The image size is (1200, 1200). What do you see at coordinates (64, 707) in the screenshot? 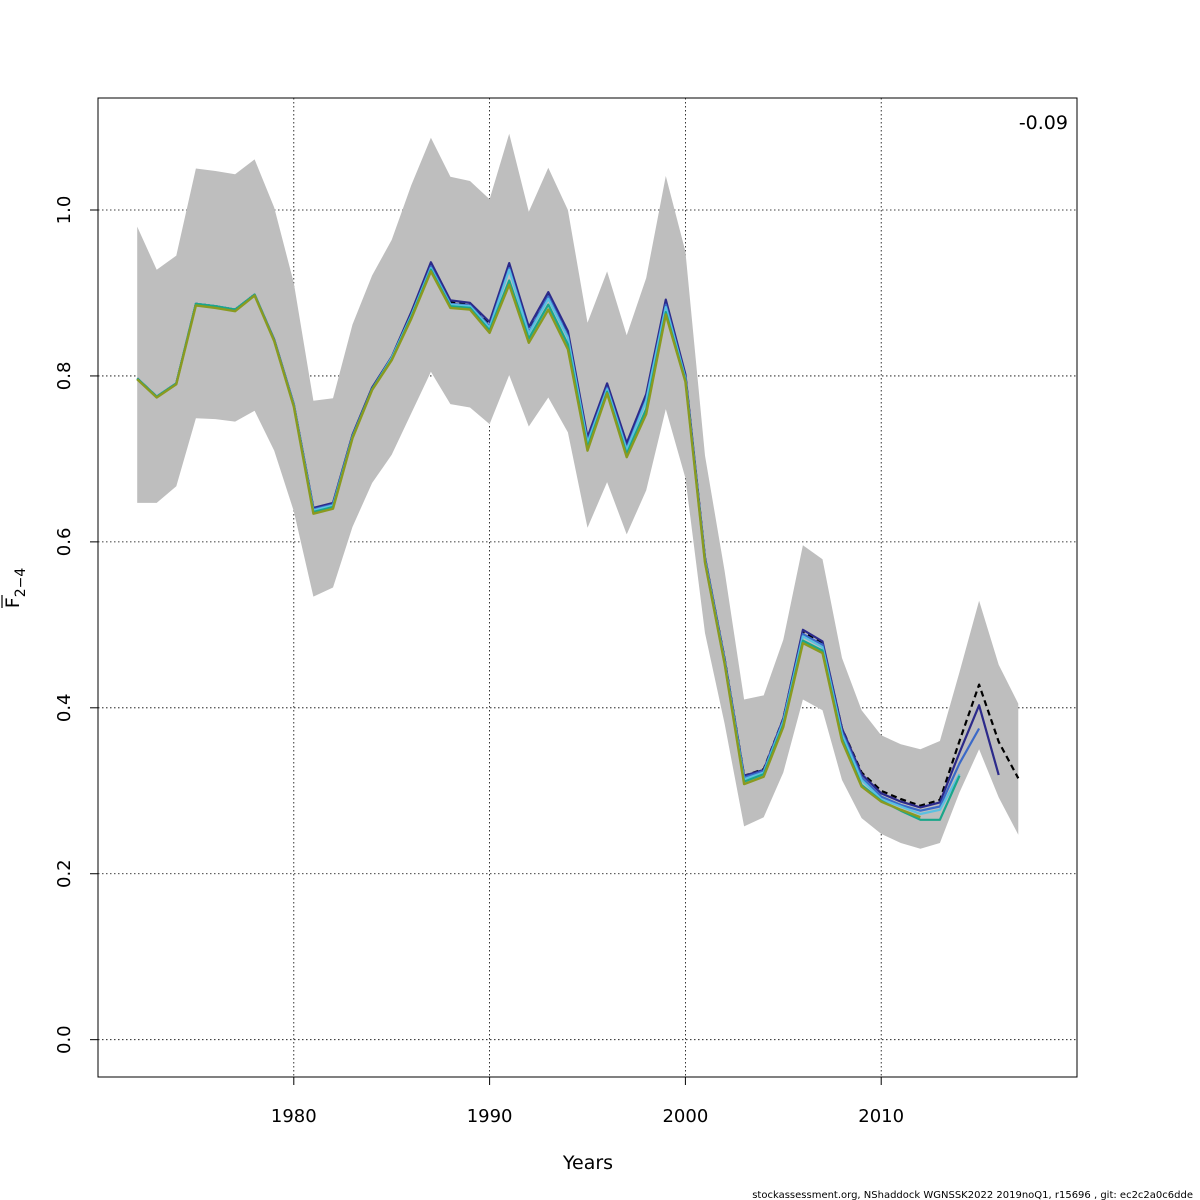
I see `y-tick-label-2: 0.4` at bounding box center [64, 707].